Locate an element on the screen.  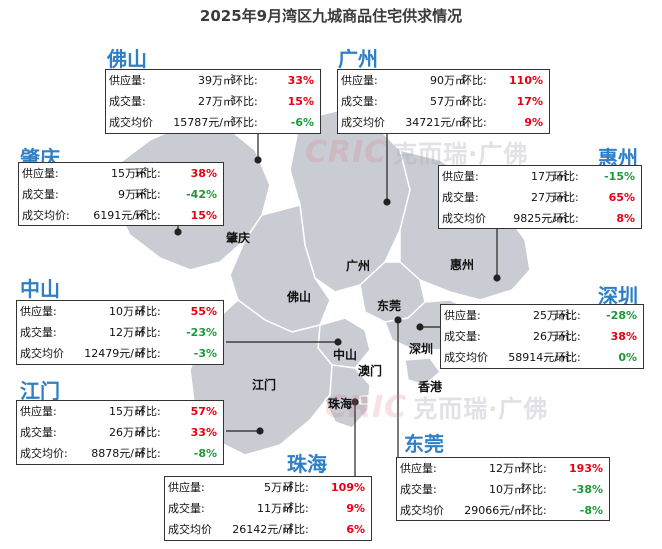
map-label-dongguan: 东莞 is located at coordinates (389, 306).